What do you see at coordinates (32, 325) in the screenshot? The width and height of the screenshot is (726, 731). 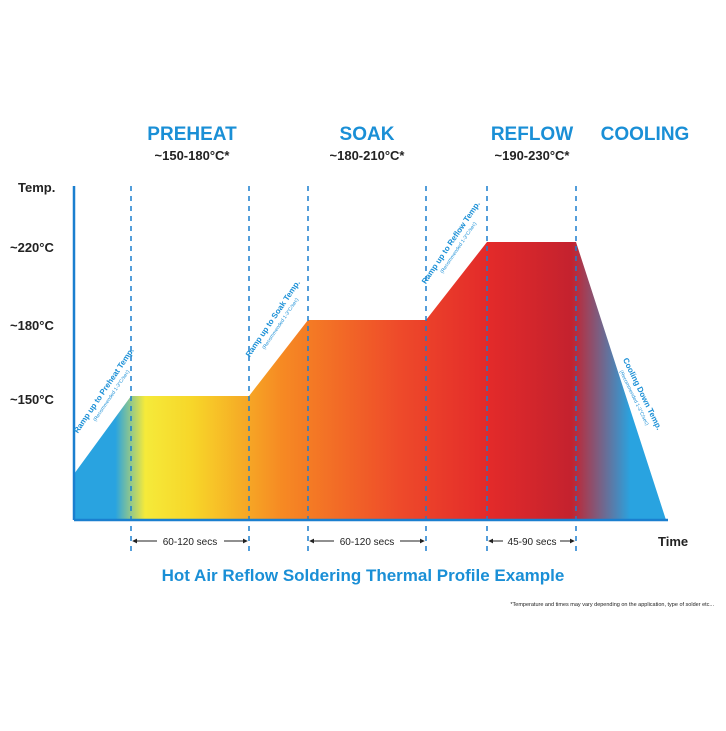 I see `y-label: ~180°C` at bounding box center [32, 325].